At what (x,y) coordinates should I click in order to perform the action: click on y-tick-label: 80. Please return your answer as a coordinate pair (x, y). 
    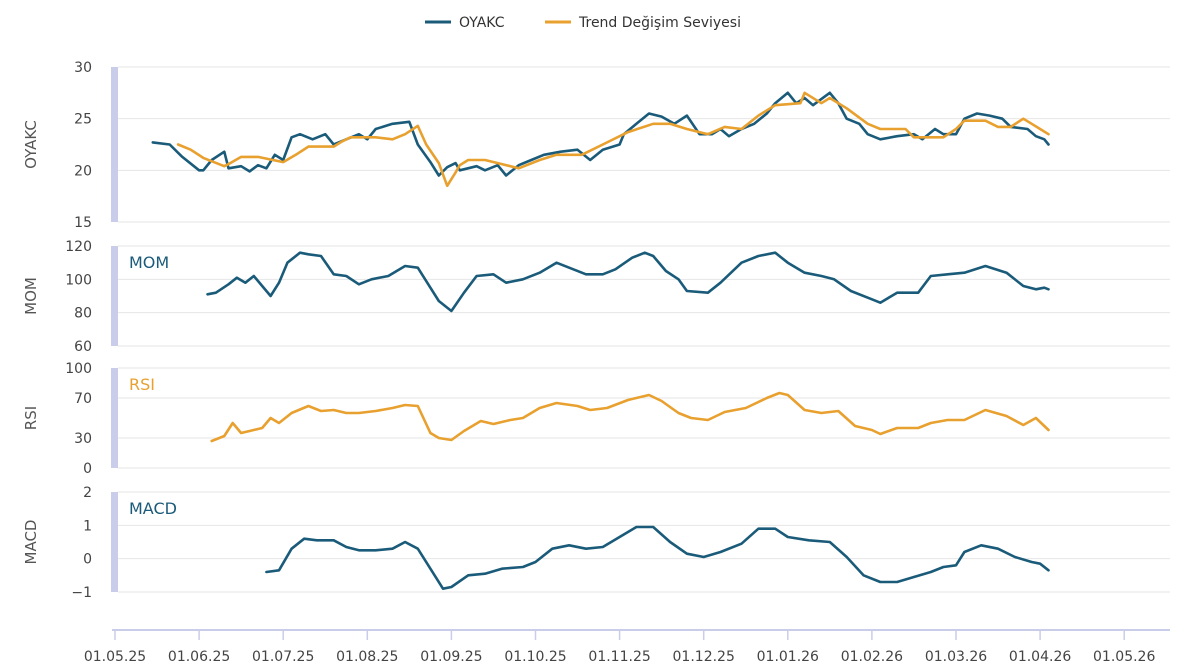
    Looking at the image, I should click on (83, 314).